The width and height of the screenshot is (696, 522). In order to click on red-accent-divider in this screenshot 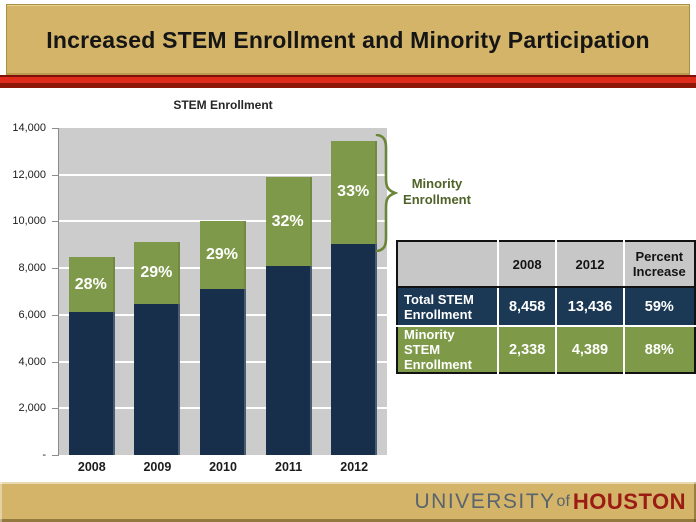, I will do `click(348, 81)`.